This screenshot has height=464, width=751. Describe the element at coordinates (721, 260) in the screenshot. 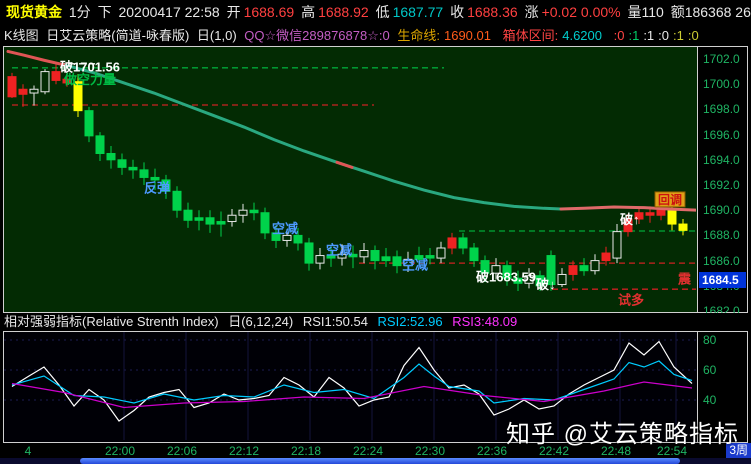

I see `price-axis-label: 1686.0` at that location.